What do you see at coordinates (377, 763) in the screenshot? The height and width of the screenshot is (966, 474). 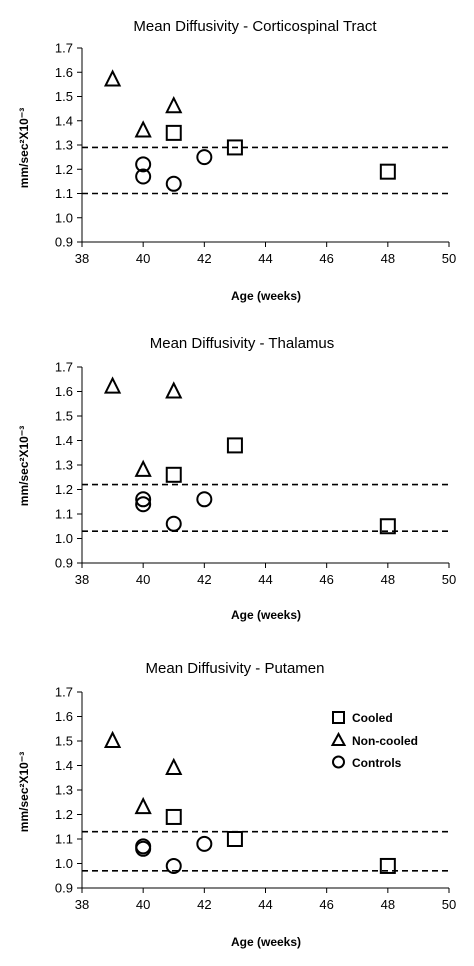 I see `legend-label: Controls` at bounding box center [377, 763].